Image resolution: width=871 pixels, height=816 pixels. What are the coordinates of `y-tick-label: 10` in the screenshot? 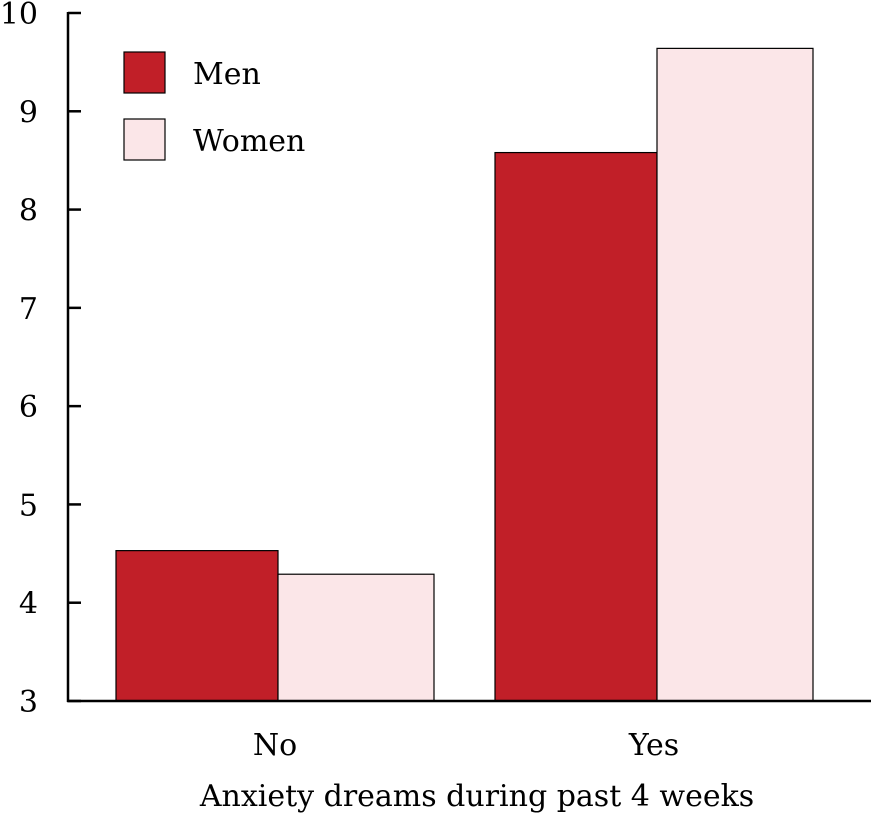 It's located at (19, 16).